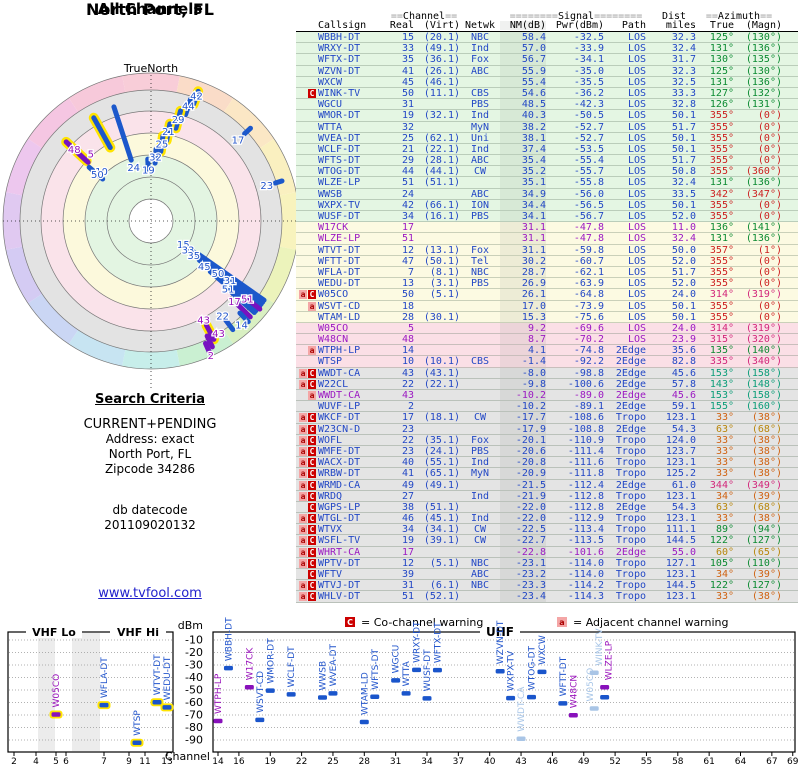  What do you see at coordinates (441, 93) in the screenshot?
I see `cell-virtual-channel: (11.1)` at bounding box center [441, 93].